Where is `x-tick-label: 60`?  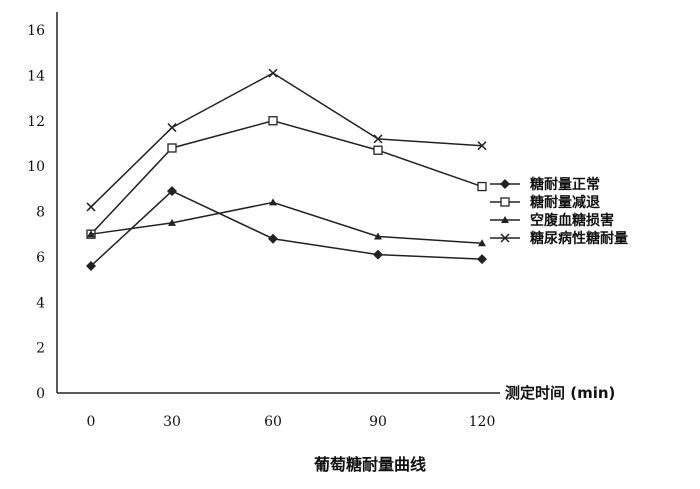 x-tick-label: 60 is located at coordinates (273, 422).